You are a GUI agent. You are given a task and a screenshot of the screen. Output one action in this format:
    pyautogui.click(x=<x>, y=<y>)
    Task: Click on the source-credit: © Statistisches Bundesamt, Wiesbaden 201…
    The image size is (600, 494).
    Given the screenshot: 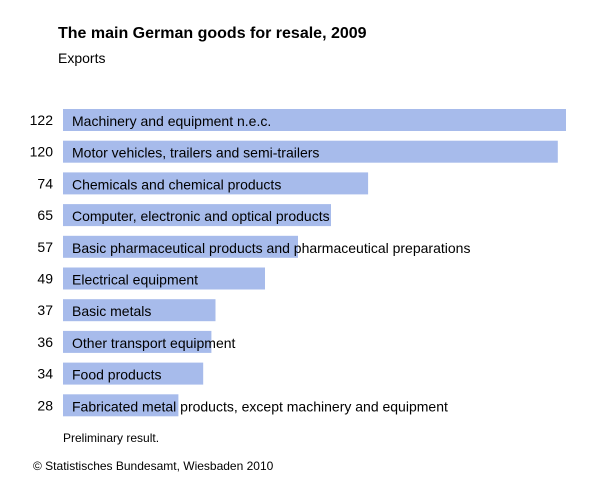 What is the action you would take?
    pyautogui.click(x=153, y=466)
    